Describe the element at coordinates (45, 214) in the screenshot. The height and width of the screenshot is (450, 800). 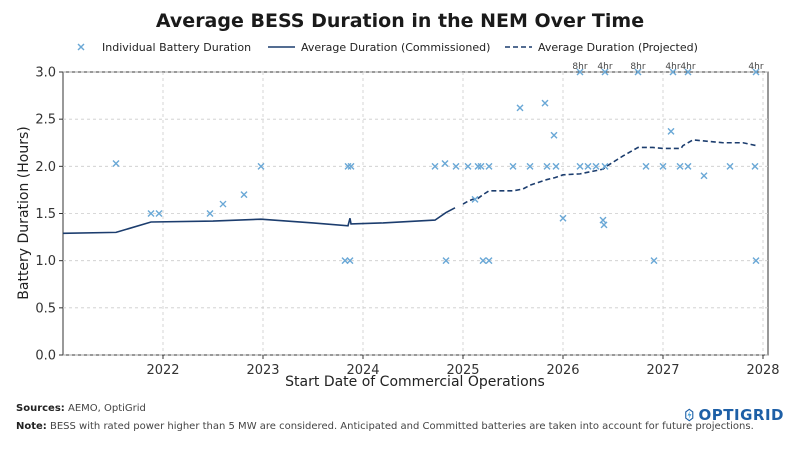
I see `y-tick-label: 1.5` at that location.